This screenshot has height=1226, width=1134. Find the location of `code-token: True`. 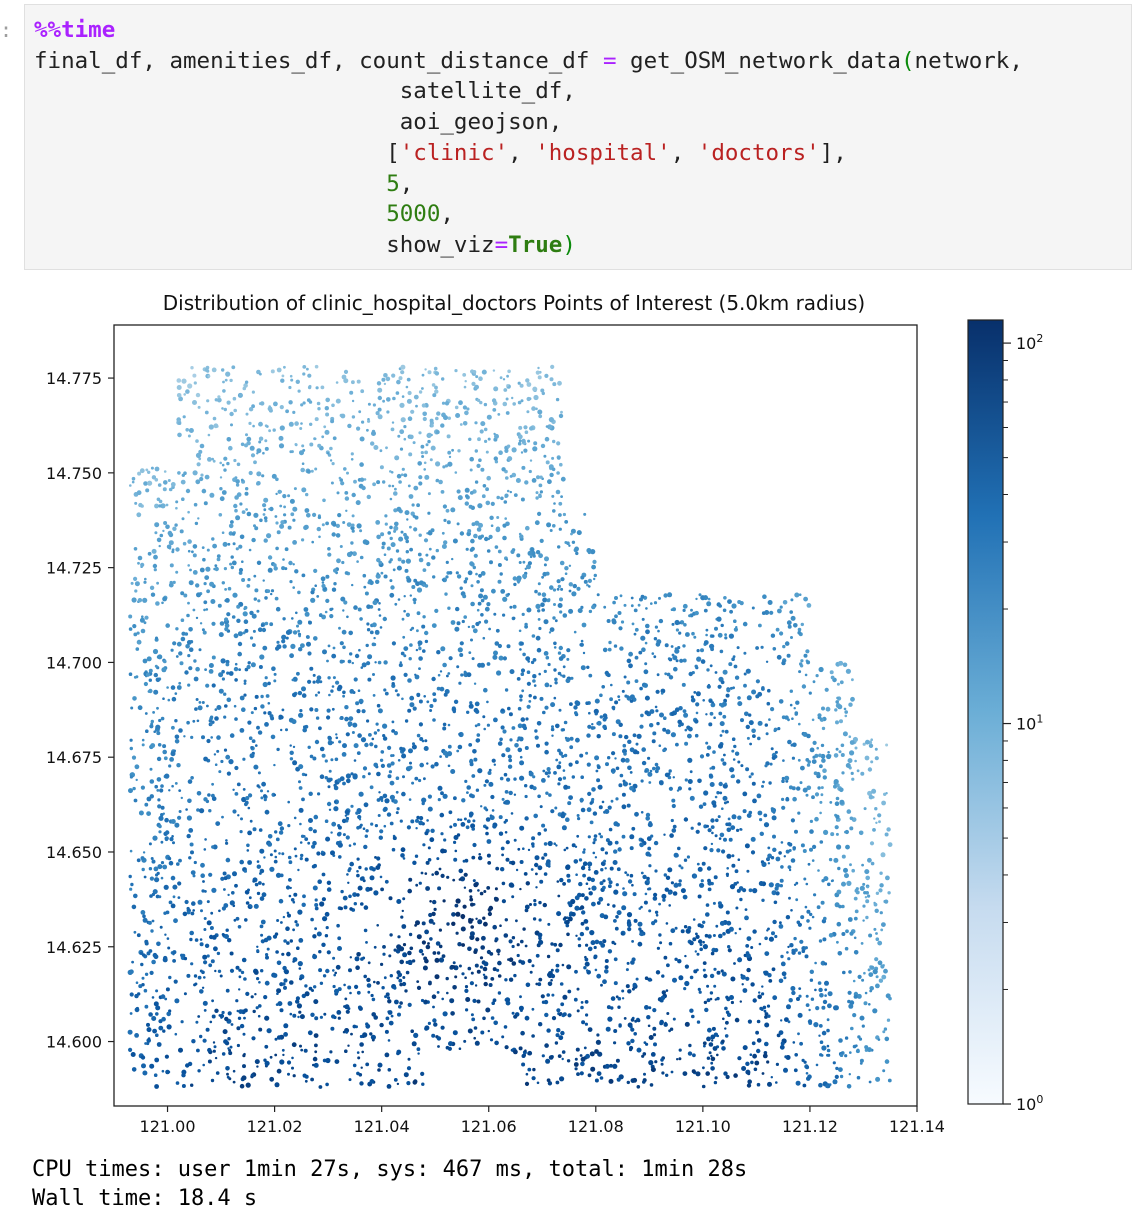

code-token: True is located at coordinates (535, 244).